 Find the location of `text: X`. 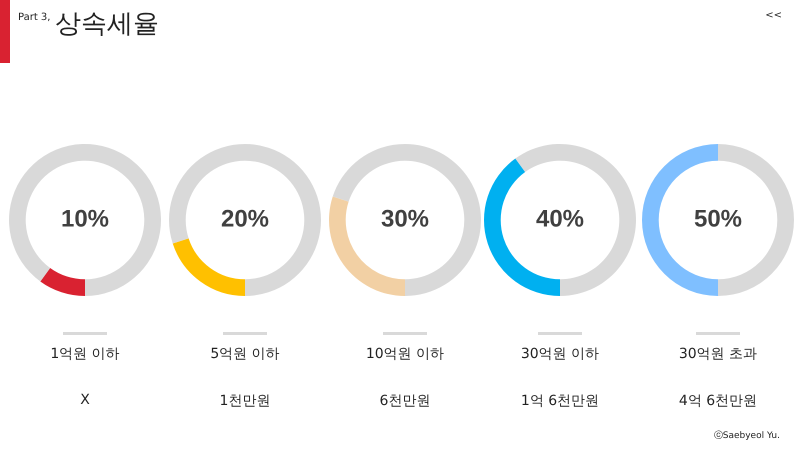

text: X is located at coordinates (85, 400).